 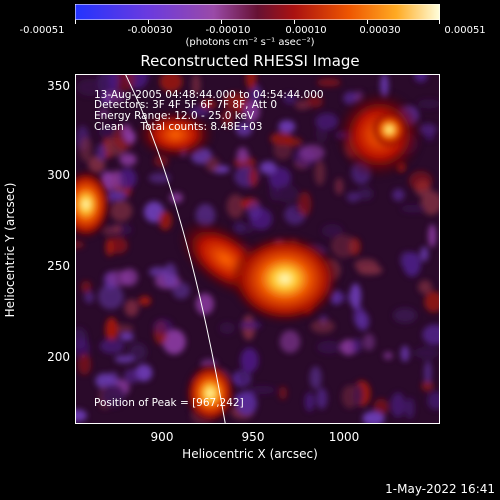 I want to click on colorbar-label: 0.00051, so click(x=465, y=30).